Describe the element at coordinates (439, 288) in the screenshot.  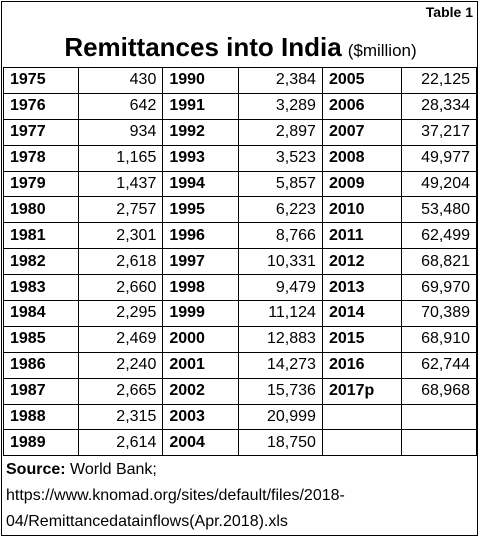
I see `value-cell: 69,970` at that location.